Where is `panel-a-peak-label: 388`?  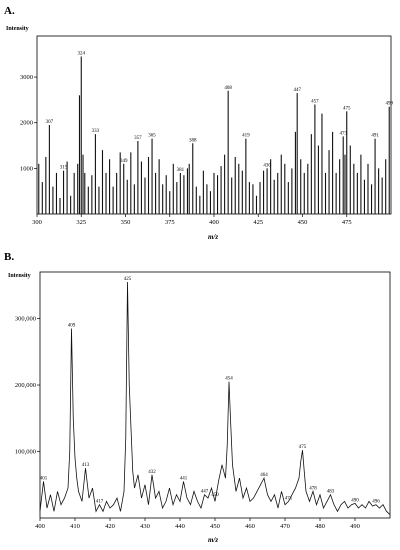
panel-a-peak-label: 388 is located at coordinates (193, 140).